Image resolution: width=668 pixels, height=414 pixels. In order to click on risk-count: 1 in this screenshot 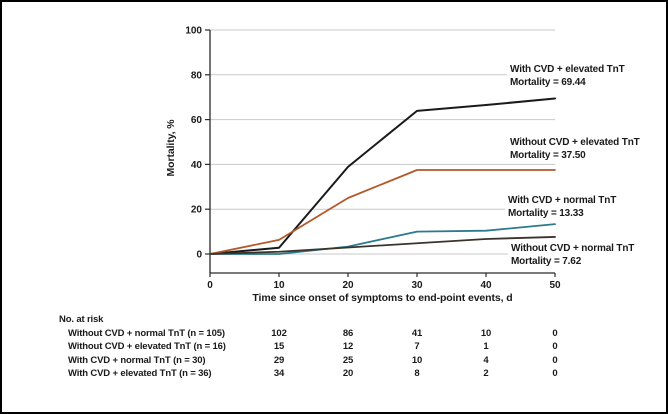, I will do `click(486, 347)`.